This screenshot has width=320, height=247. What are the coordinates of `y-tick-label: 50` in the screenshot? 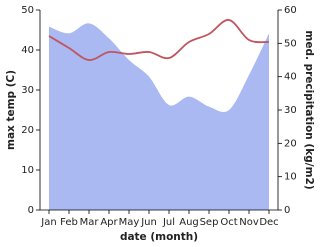 It's located at (27, 10).